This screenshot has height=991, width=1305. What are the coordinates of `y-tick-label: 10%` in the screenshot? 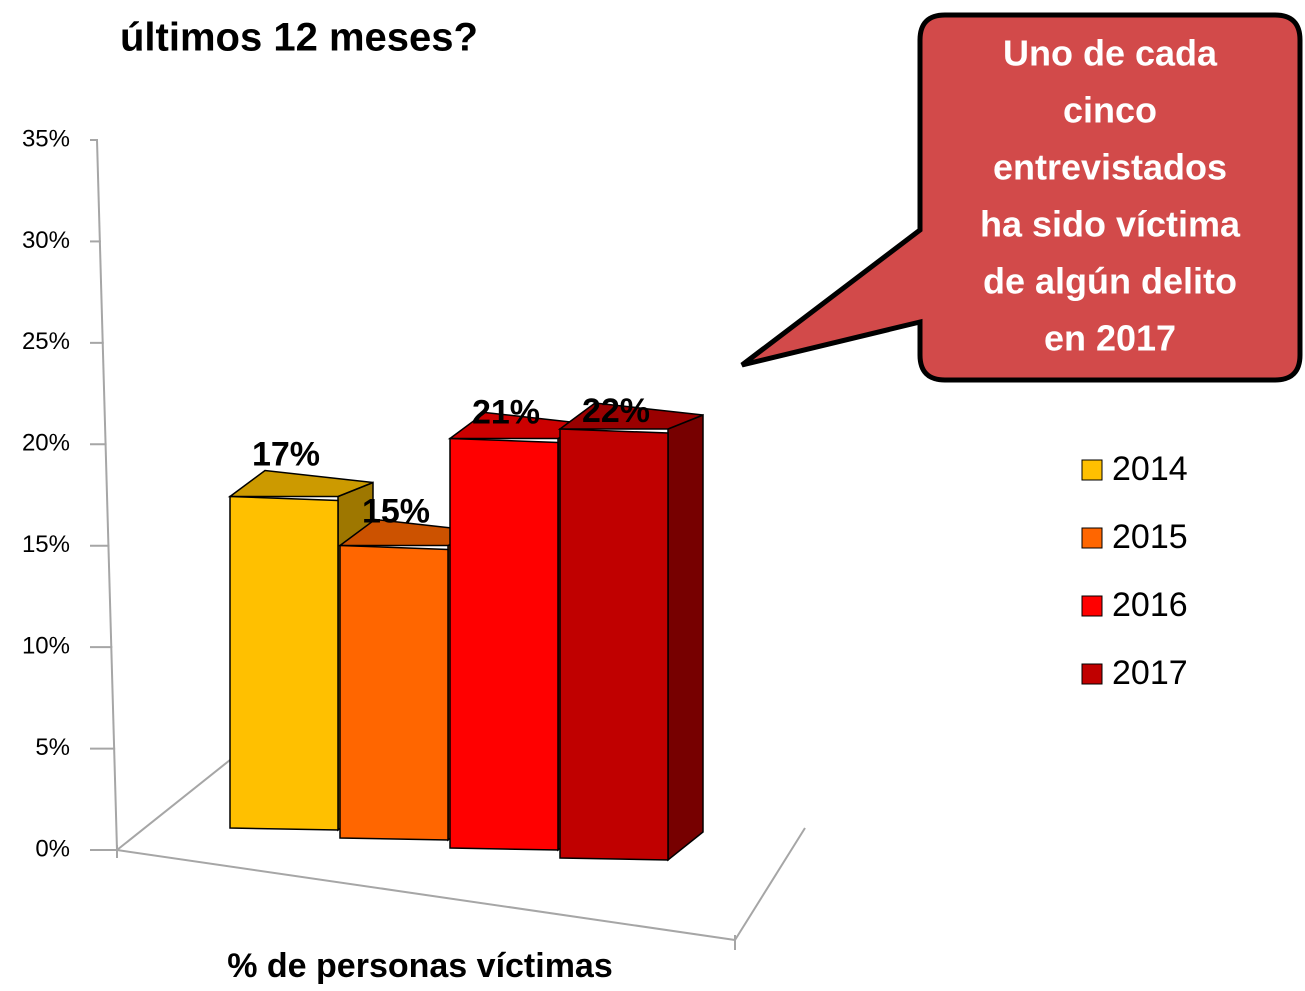 It's located at (46, 645).